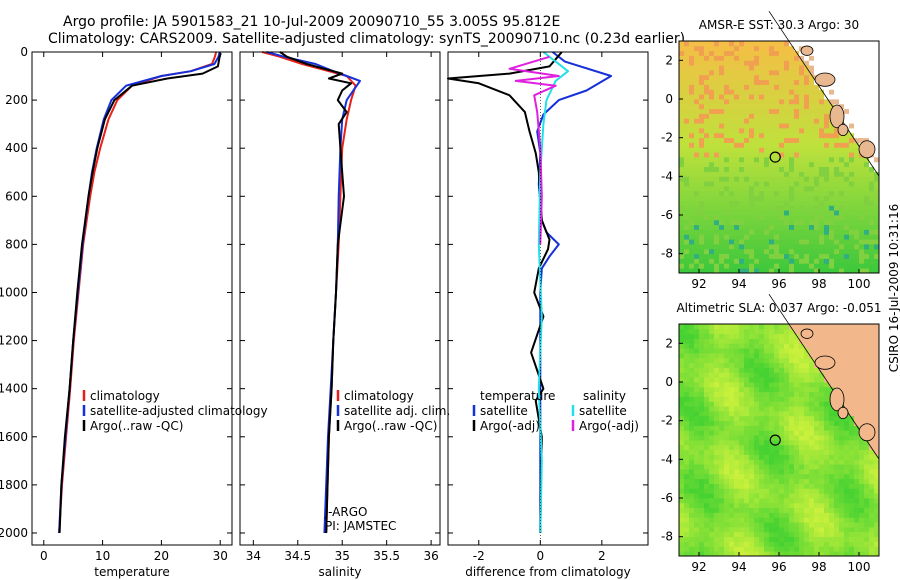  I want to click on float-annotation: PI: JAMSTEC, so click(360, 526).